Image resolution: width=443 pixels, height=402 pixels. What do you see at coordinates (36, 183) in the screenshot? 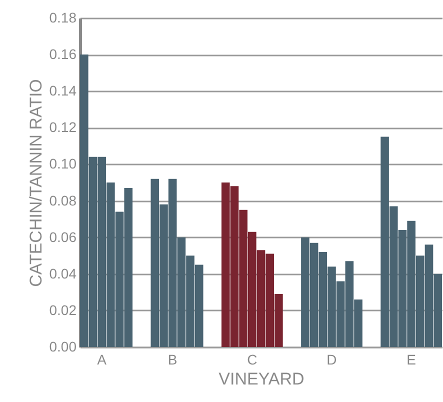
I see `y-axis-title: CATECHIN/TANNIN RATIO` at bounding box center [36, 183].